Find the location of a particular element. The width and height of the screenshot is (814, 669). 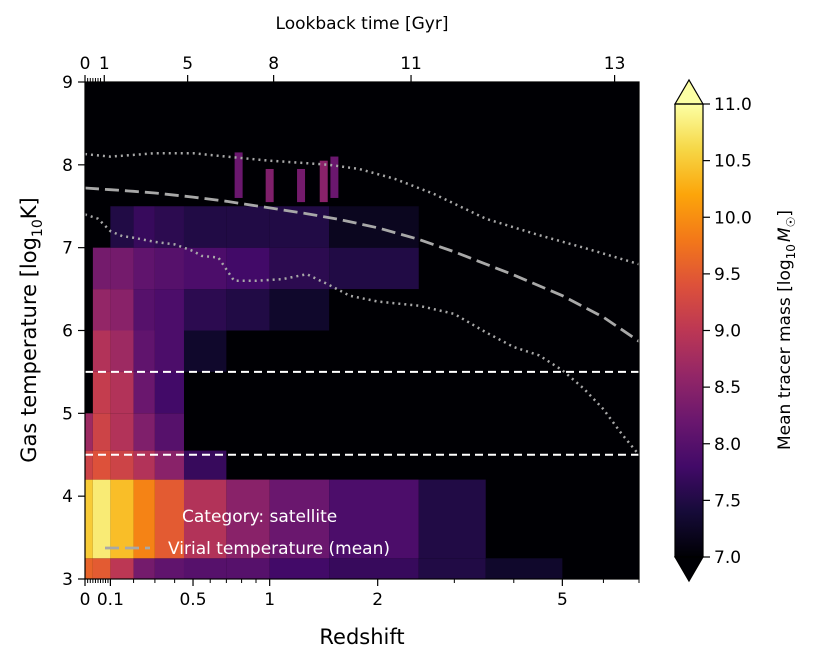

y-axis-ticks: 3 4 5 6 7 8 9 is located at coordinates (73, 331).